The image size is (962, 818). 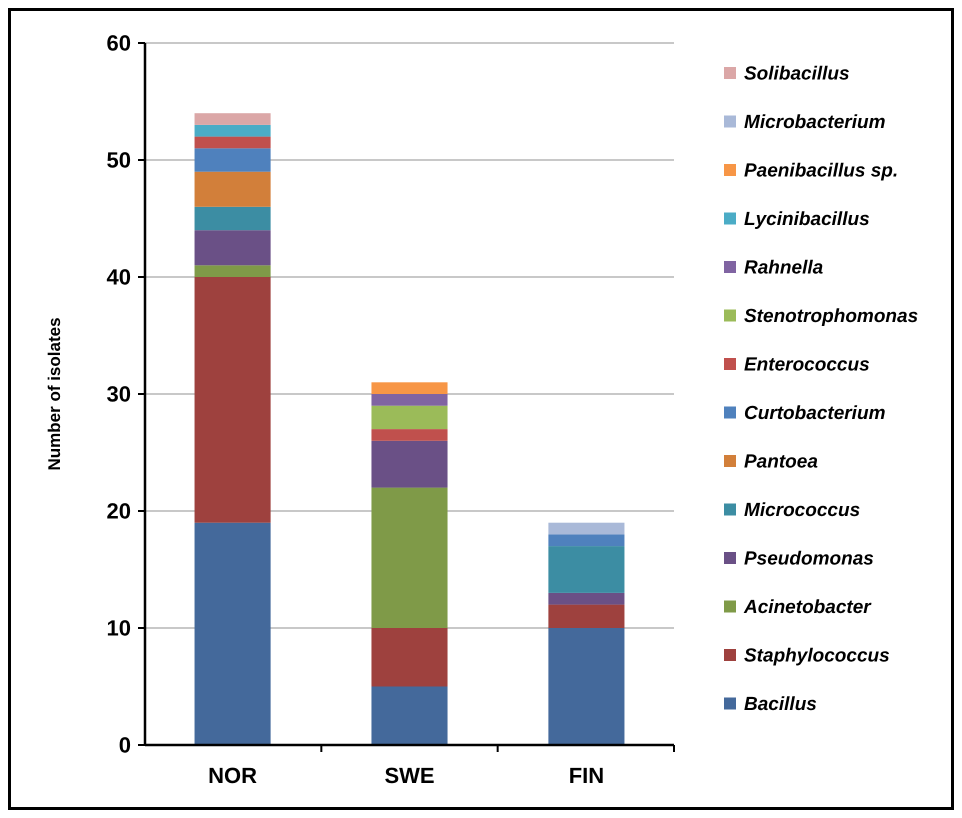 I want to click on legend-label: Stenotrophomonas, so click(x=831, y=317).